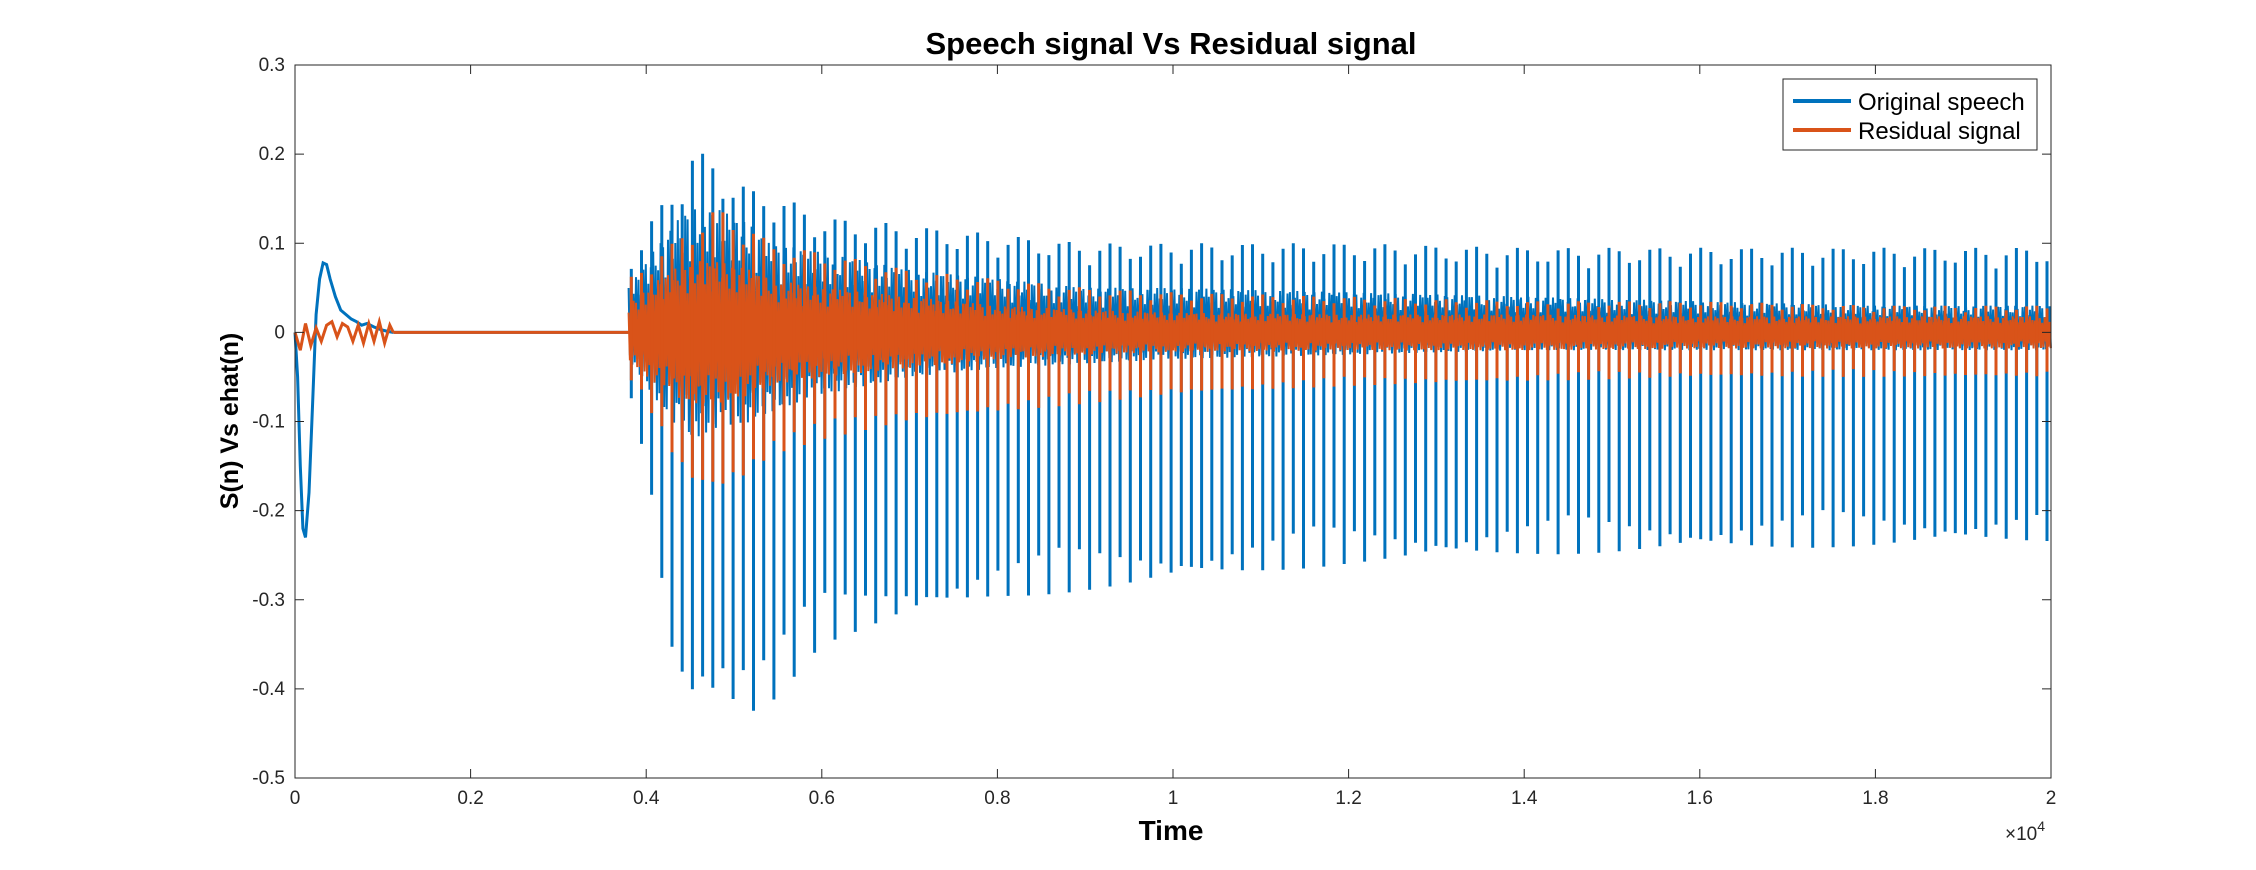  Describe the element at coordinates (268, 689) in the screenshot. I see `y-tick-label: -0.4` at that location.